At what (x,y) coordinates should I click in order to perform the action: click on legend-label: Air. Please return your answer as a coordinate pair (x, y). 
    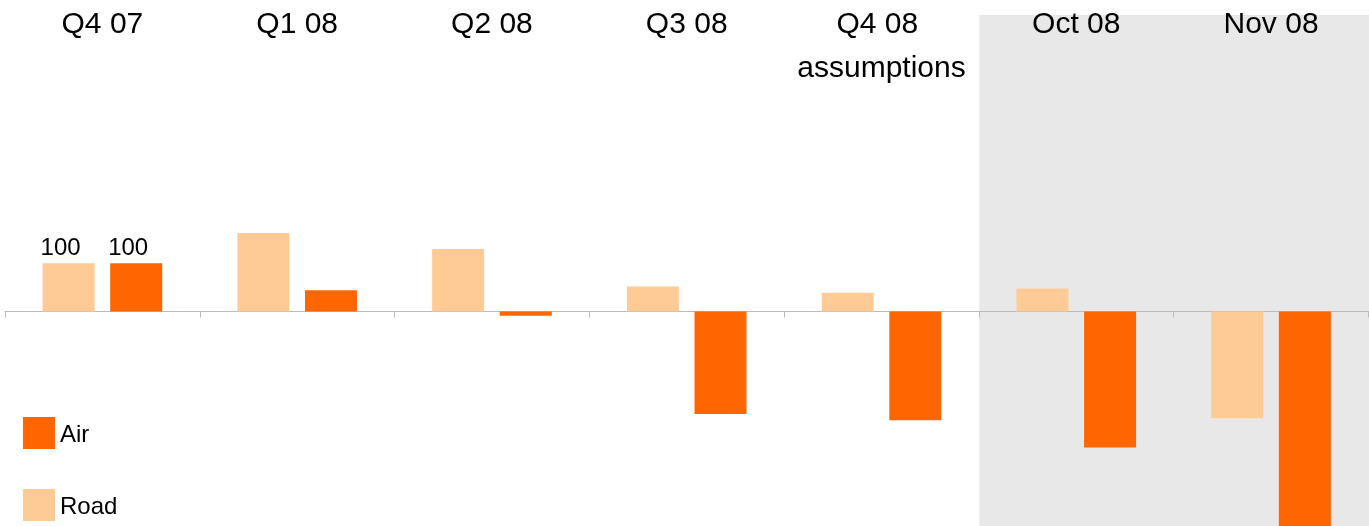
    Looking at the image, I should click on (75, 433).